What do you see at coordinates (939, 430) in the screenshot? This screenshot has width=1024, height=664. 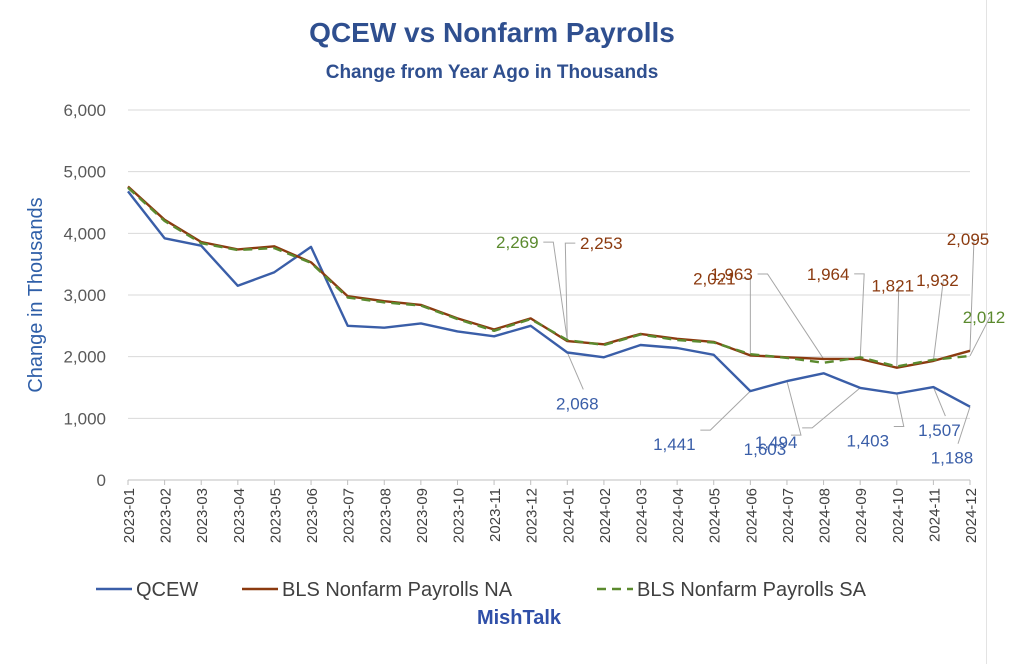 I see `data-label: 1,507` at bounding box center [939, 430].